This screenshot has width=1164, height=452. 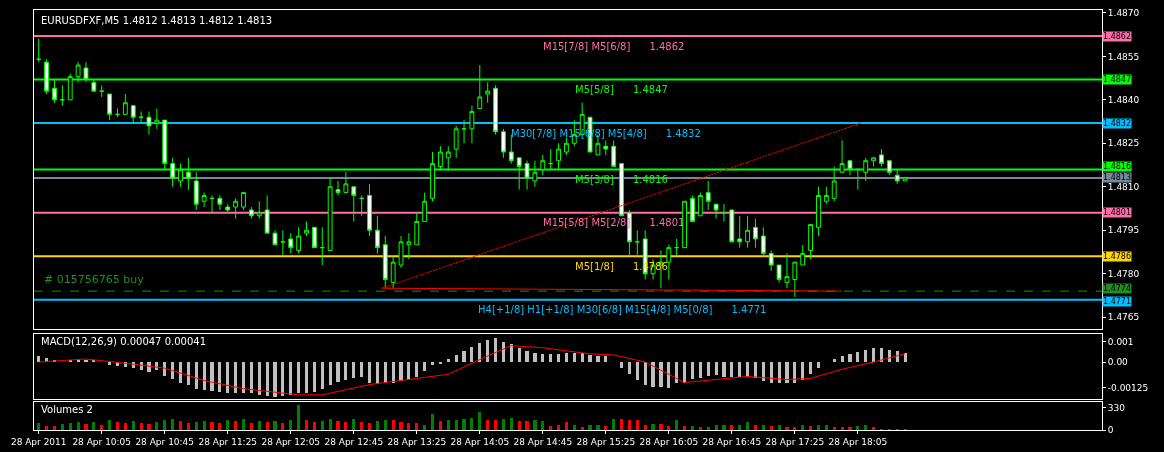 I want to click on y-tick-label: -0.00125, so click(x=1128, y=387).